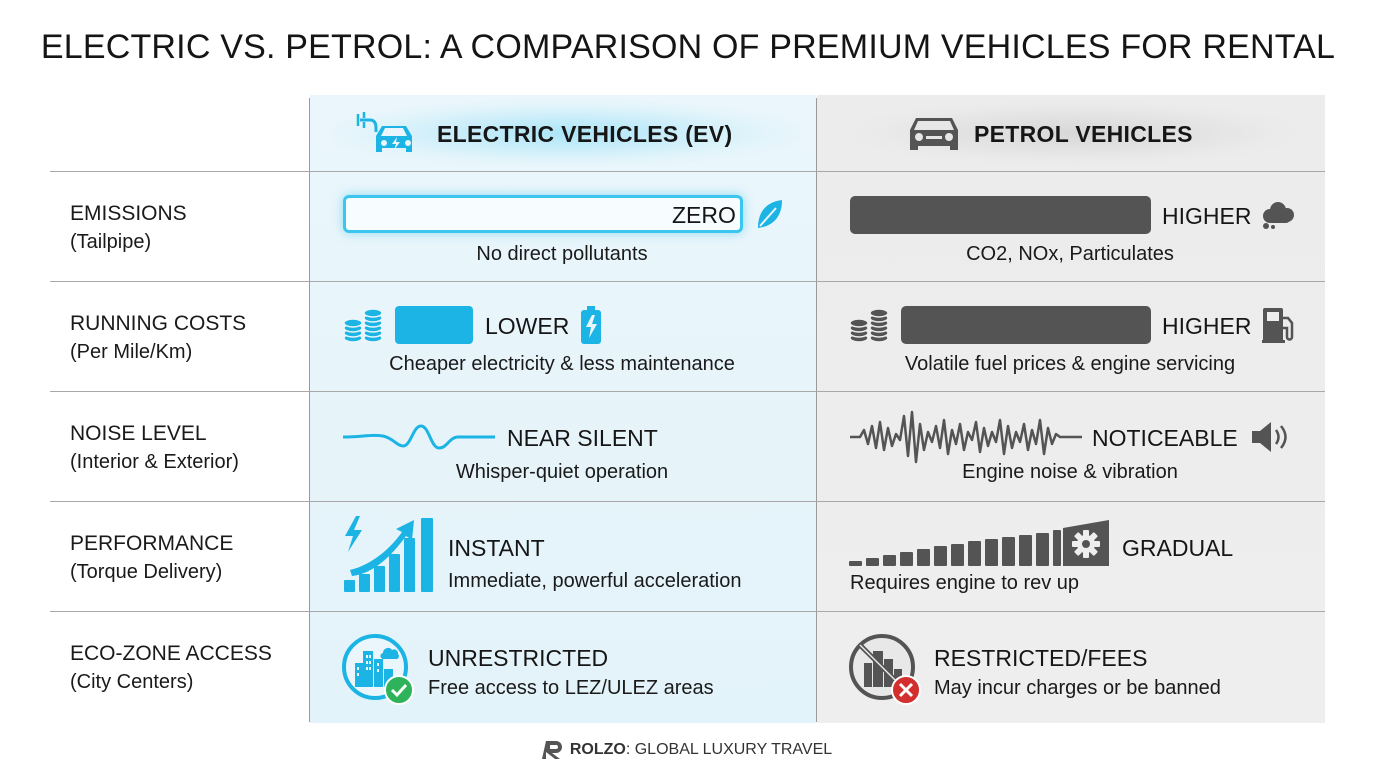  Describe the element at coordinates (384, 132) in the screenshot. I see `electric-car-plug-icon` at that location.